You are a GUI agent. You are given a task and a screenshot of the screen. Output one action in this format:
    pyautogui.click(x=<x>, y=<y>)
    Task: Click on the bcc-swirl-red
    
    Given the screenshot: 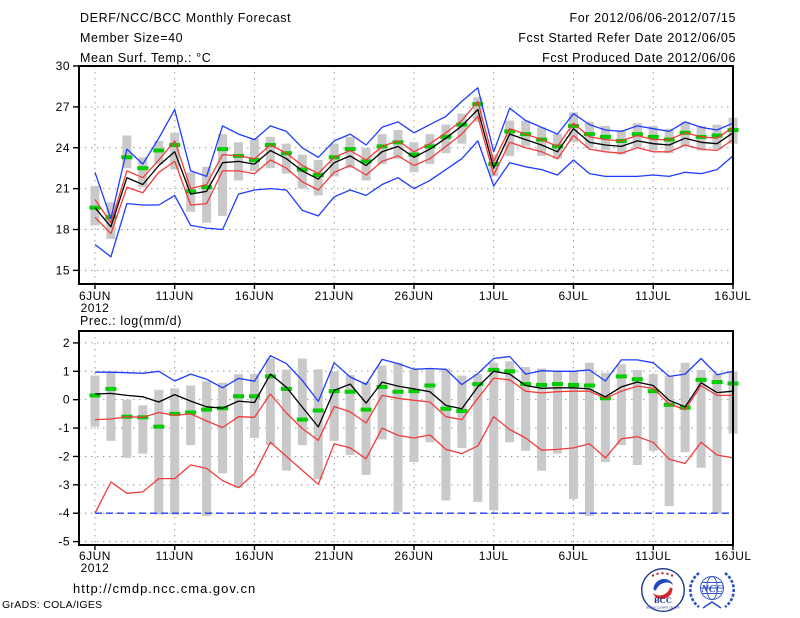 What is the action you would take?
    pyautogui.click(x=662, y=593)
    